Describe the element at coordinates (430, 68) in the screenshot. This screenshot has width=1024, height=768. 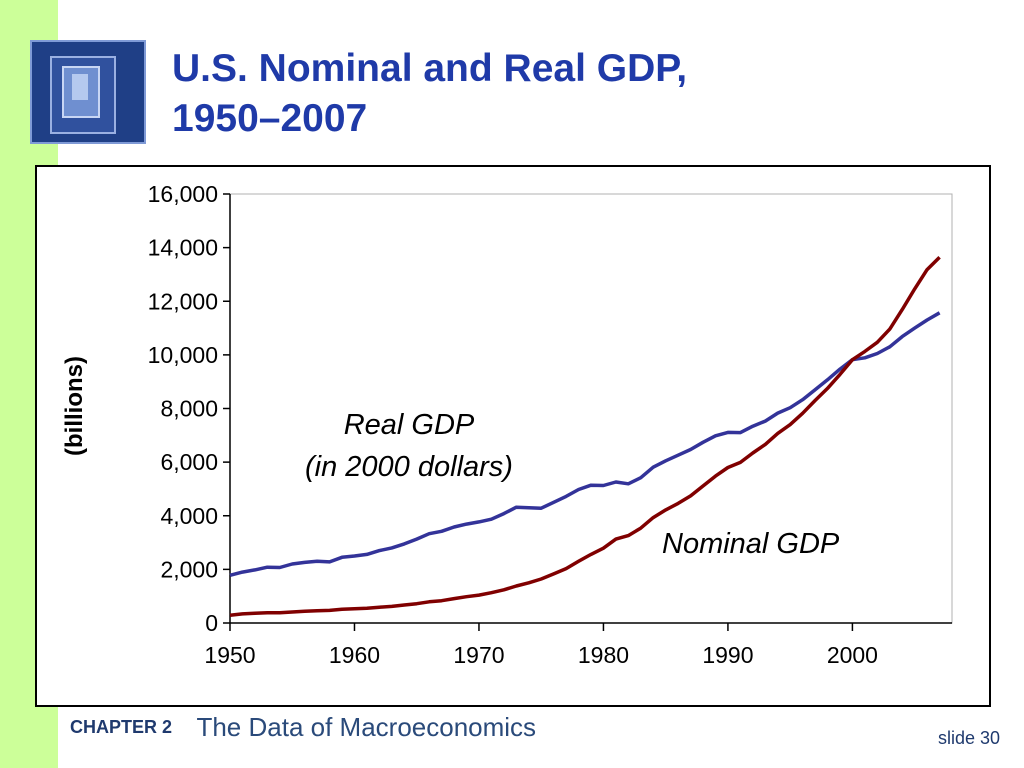
I see `slide-title-line1: U.S. Nominal and Real GDP,` at that location.